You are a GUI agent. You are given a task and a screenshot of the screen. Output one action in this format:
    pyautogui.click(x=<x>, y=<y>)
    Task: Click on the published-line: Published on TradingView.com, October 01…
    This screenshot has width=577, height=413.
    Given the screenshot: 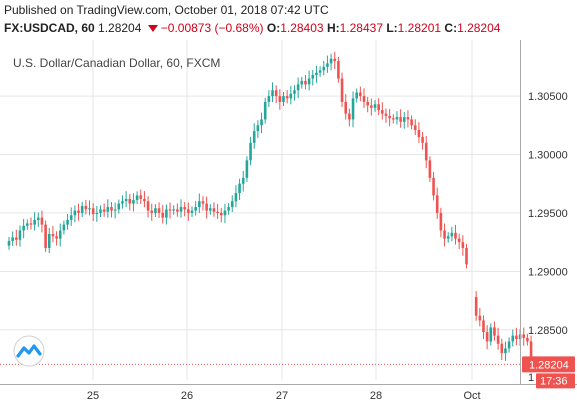 What is the action you would take?
    pyautogui.click(x=166, y=10)
    